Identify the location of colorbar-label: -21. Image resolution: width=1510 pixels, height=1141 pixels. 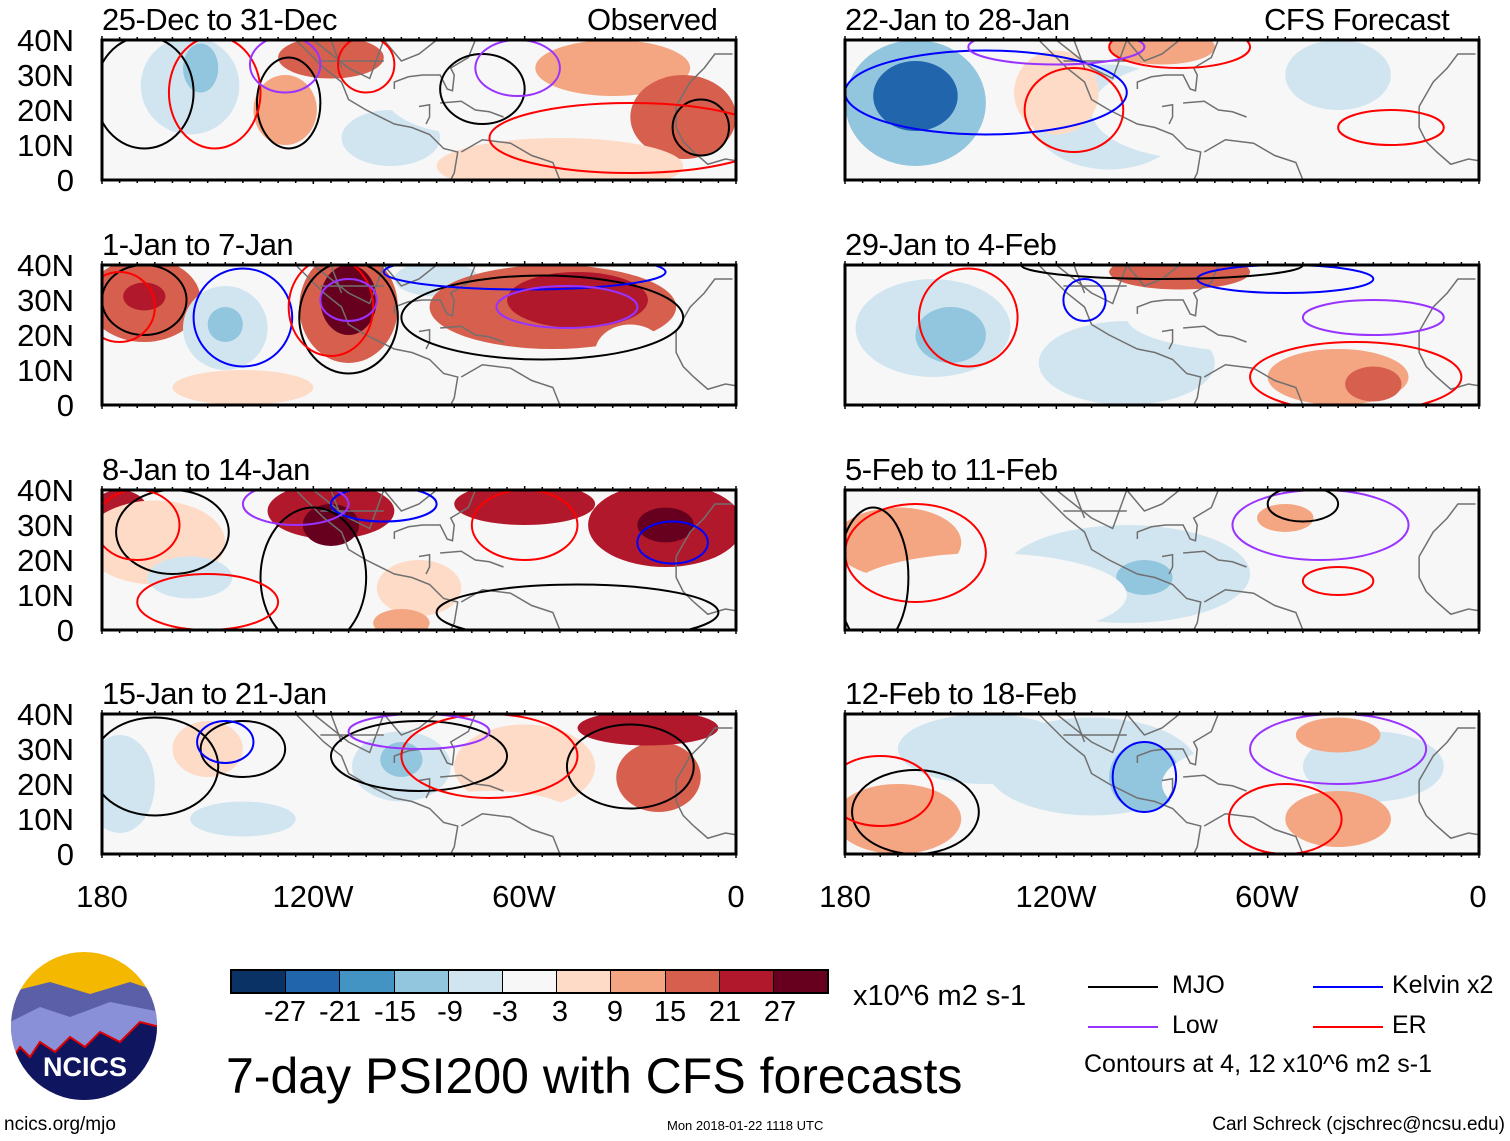
(340, 1012).